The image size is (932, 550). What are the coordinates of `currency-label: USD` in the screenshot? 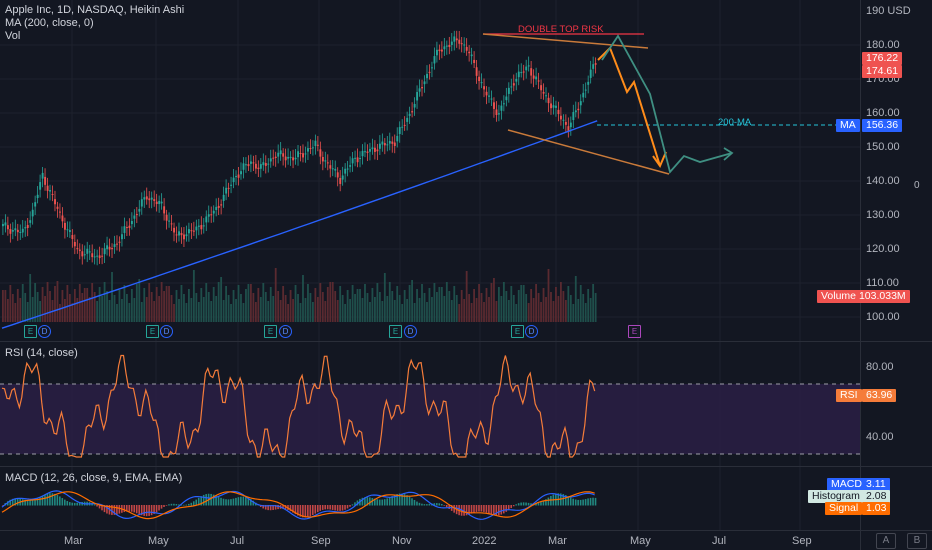 It's located at (899, 11).